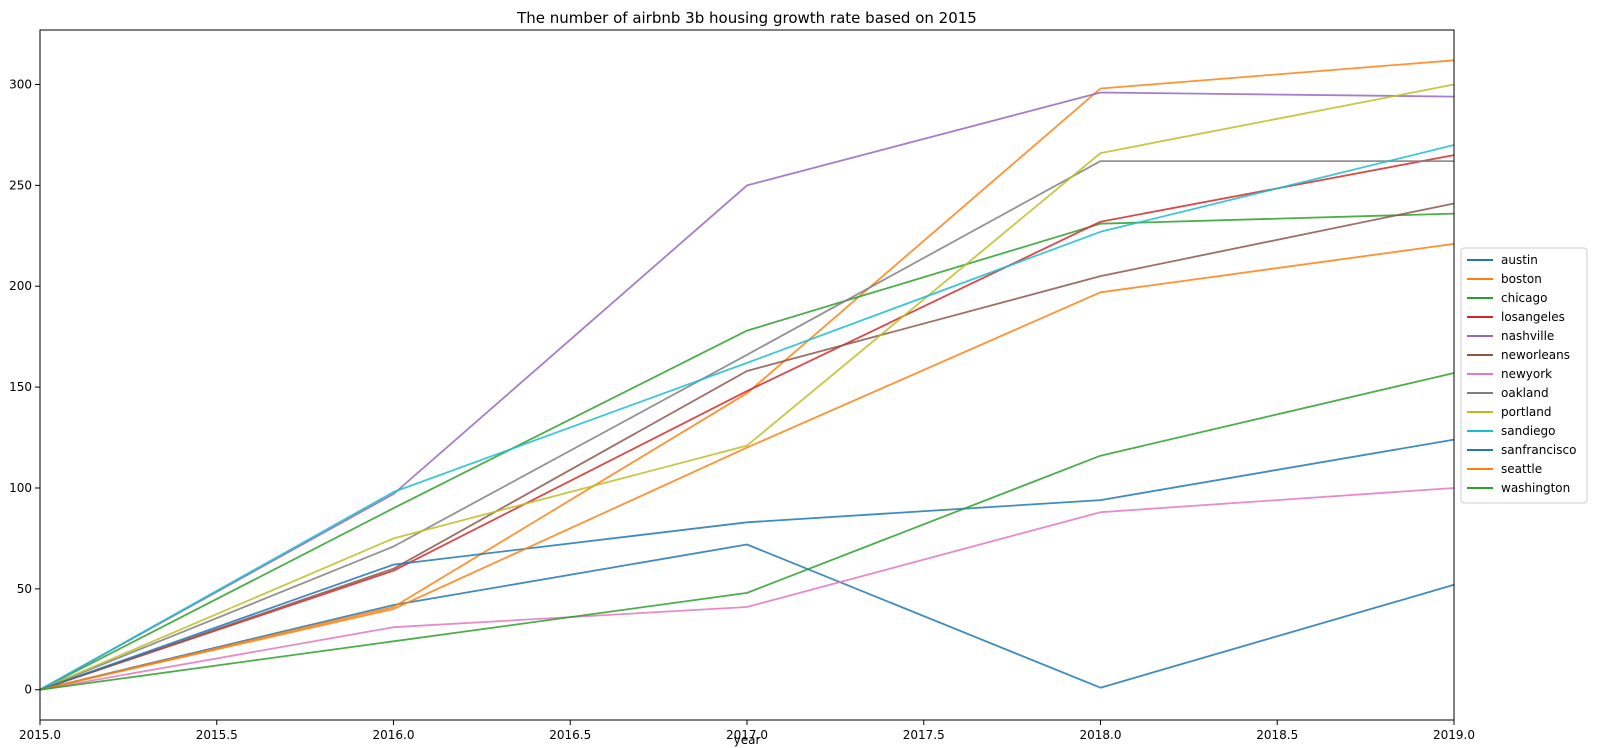 Image resolution: width=1600 pixels, height=748 pixels. What do you see at coordinates (20, 286) in the screenshot?
I see `y-tick-label: 200` at bounding box center [20, 286].